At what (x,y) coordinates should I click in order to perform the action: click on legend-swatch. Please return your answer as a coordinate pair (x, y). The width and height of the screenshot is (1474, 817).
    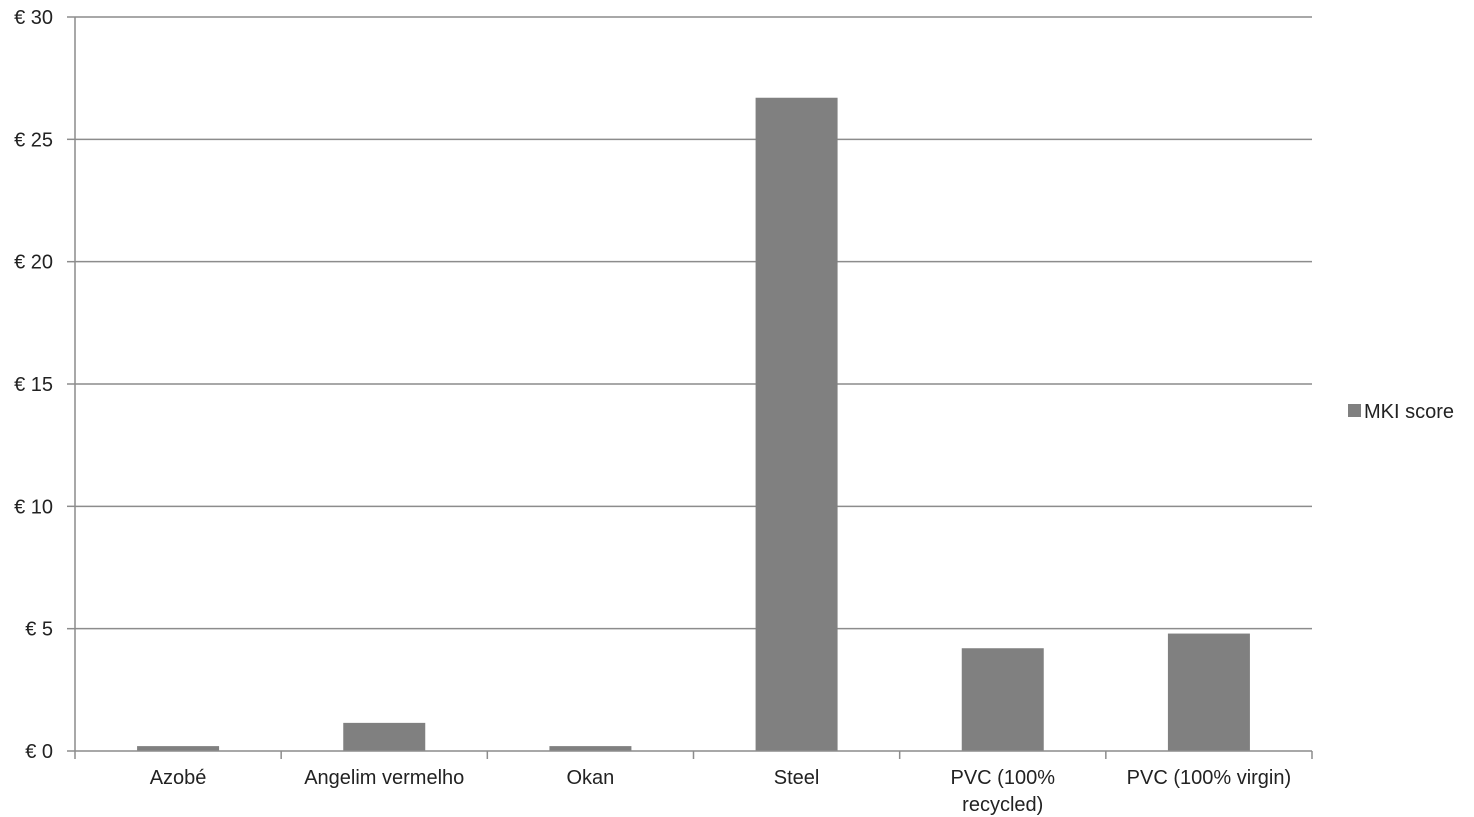
    Looking at the image, I should click on (1354, 410).